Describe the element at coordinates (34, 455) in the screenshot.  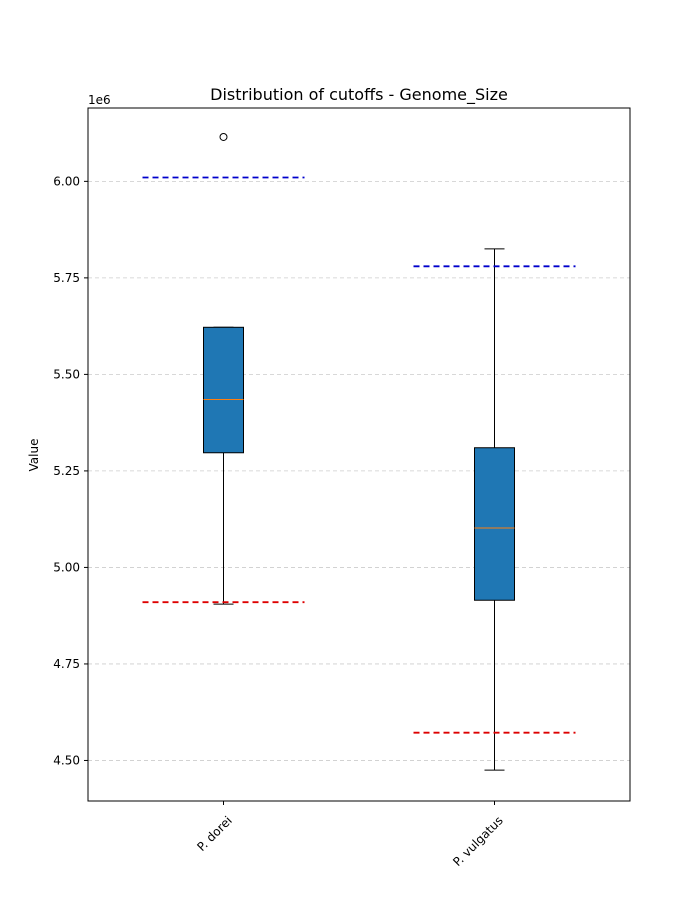
I see `y-axis-label: Value` at that location.